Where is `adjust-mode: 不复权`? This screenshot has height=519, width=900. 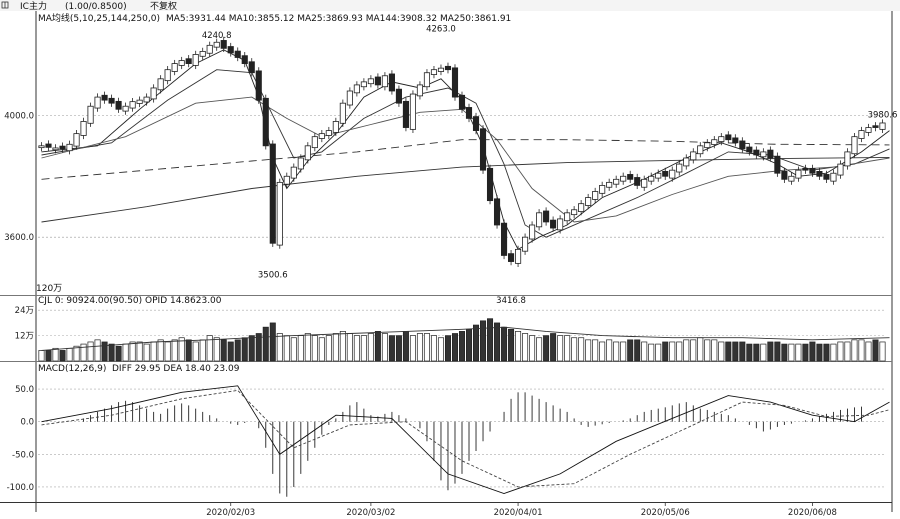
adjust-mode: 不复权 is located at coordinates (163, 6).